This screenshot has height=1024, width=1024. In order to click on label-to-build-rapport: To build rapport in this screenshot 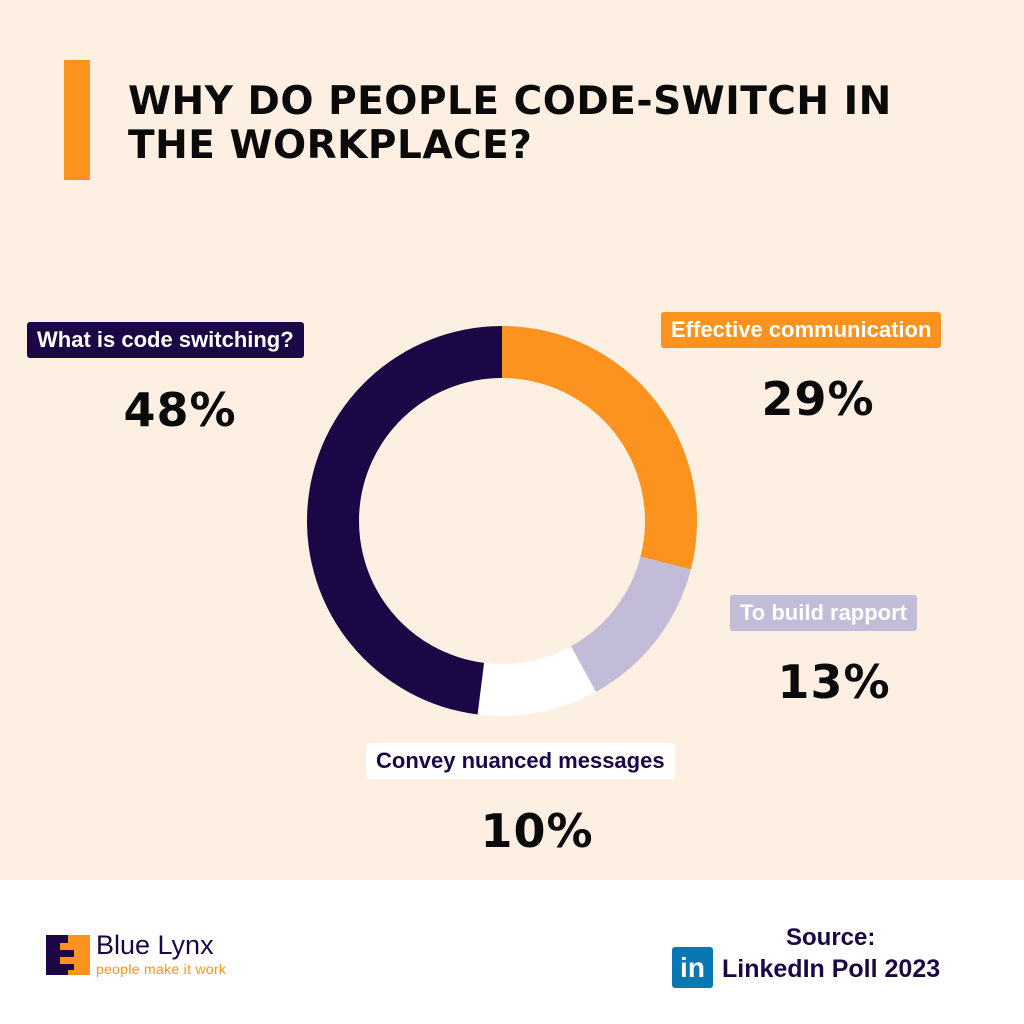, I will do `click(824, 613)`.